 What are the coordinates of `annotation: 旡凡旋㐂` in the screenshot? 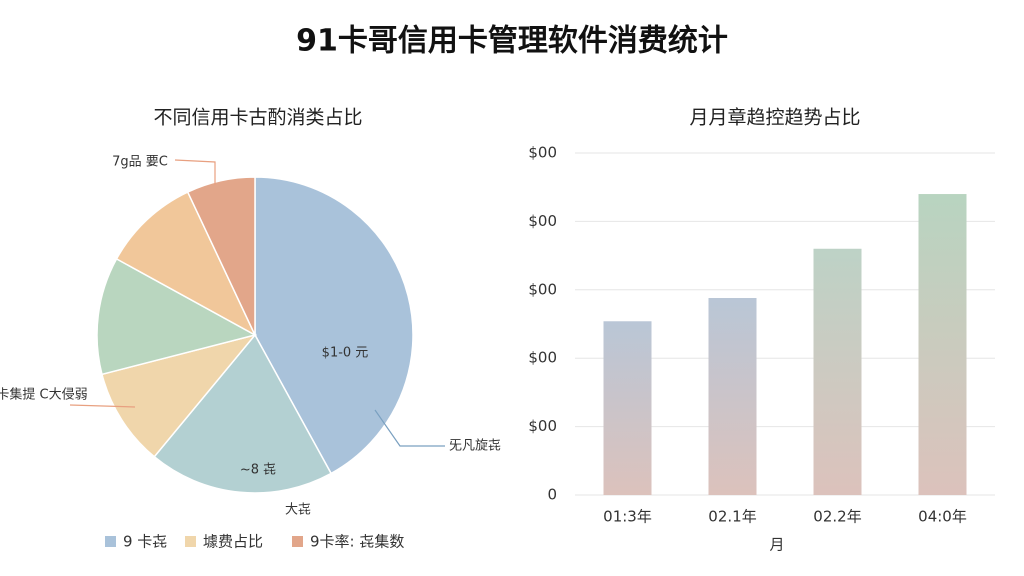 It's located at (475, 446).